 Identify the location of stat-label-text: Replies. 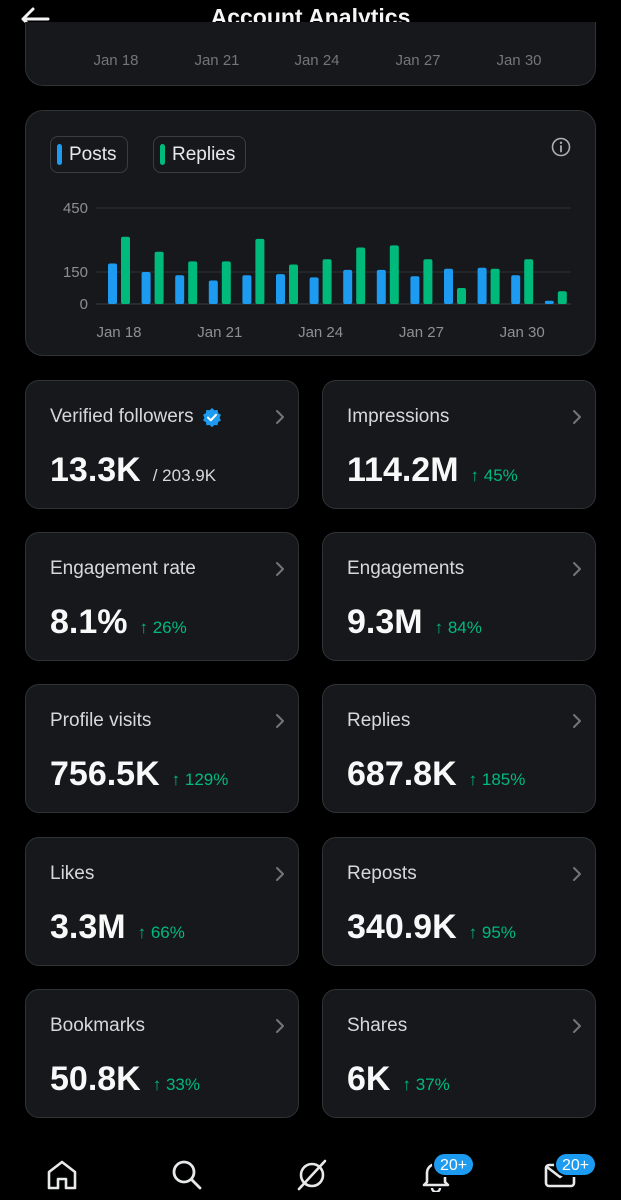
(379, 720).